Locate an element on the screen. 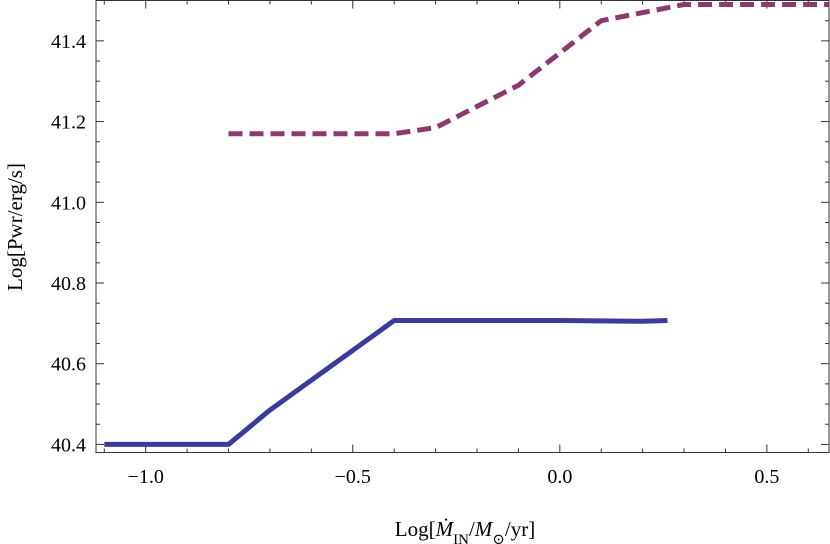  x-tick-label: −1.0 is located at coordinates (146, 477).